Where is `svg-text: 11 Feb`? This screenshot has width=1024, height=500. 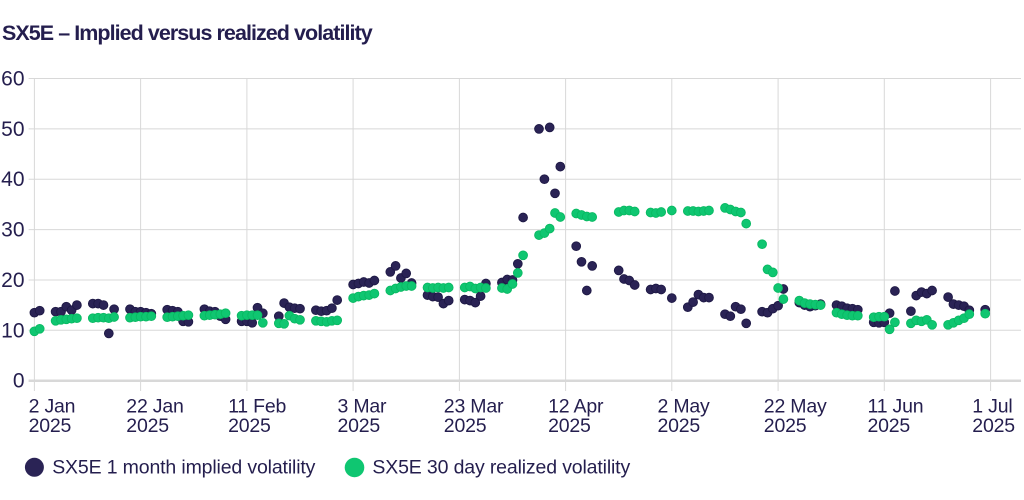
svg-text: 11 Feb is located at coordinates (257, 407).